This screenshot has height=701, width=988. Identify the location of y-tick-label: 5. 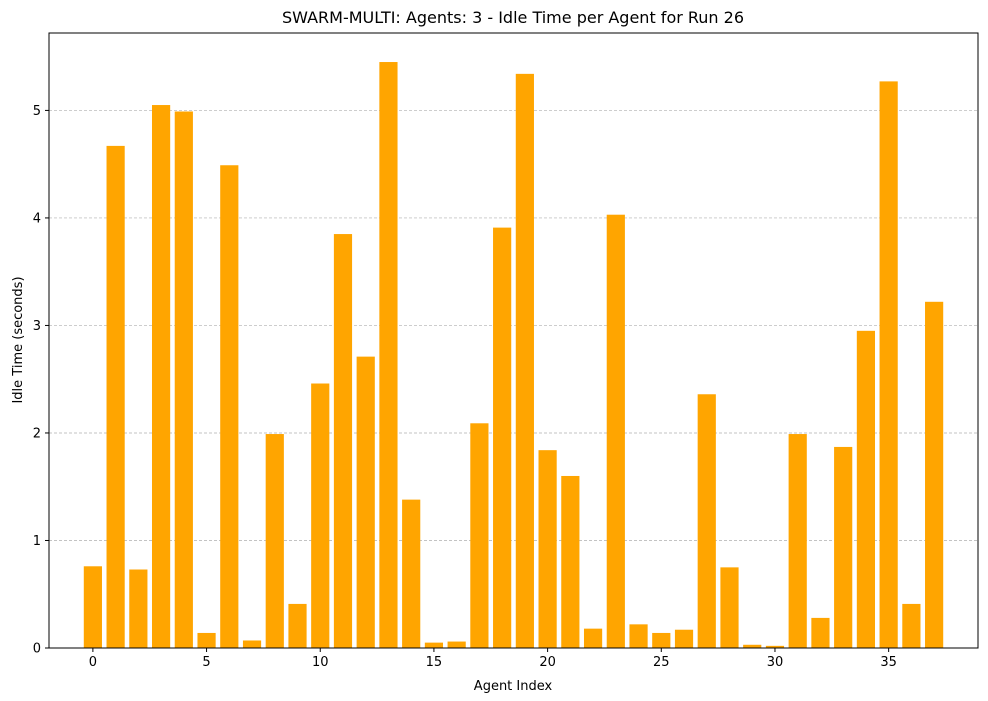
(37, 111).